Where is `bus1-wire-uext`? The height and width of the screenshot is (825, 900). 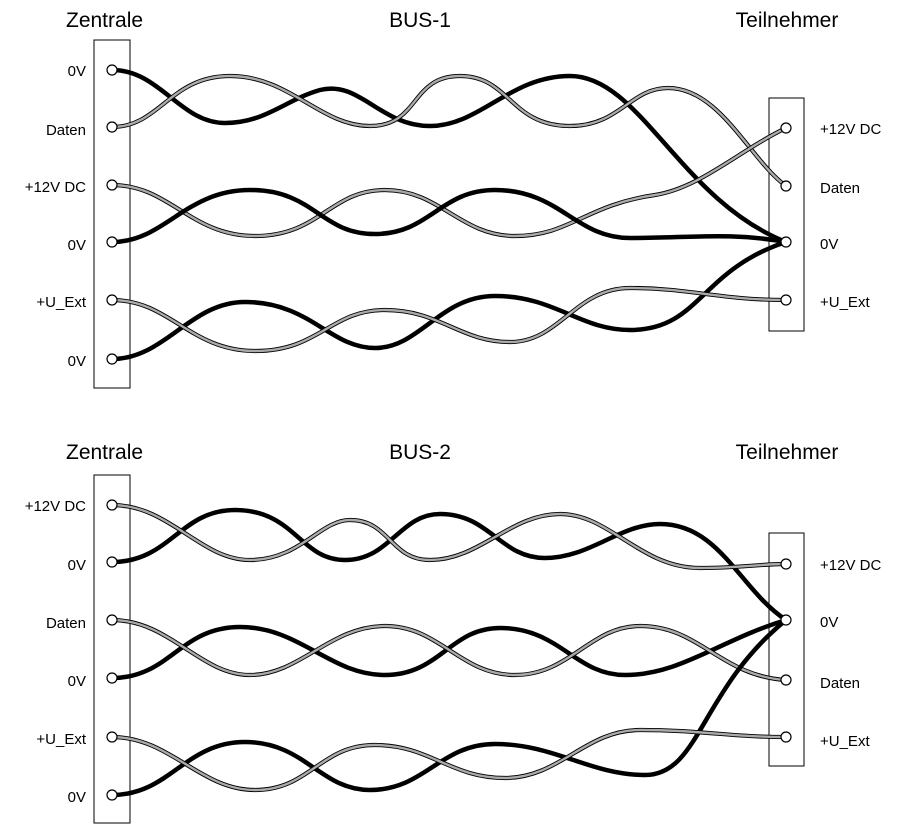 bus1-wire-uext is located at coordinates (449, 319).